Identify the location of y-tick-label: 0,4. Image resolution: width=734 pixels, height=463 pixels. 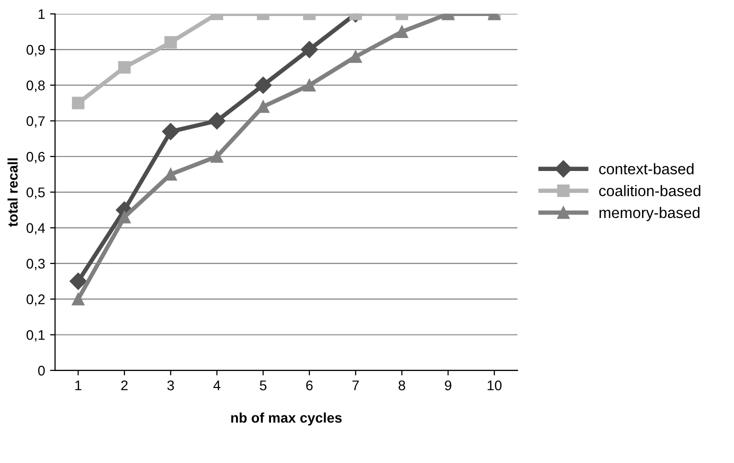
(35, 229).